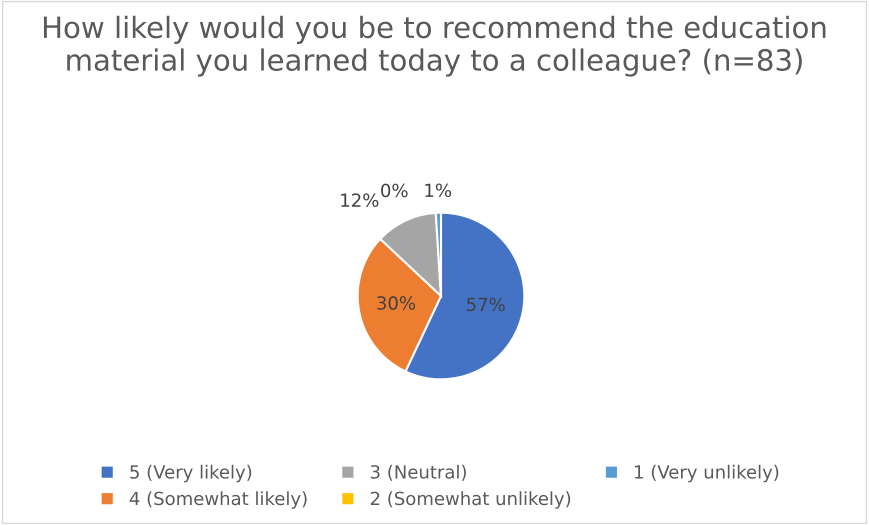 The image size is (869, 525). I want to click on text: 0%, so click(394, 191).